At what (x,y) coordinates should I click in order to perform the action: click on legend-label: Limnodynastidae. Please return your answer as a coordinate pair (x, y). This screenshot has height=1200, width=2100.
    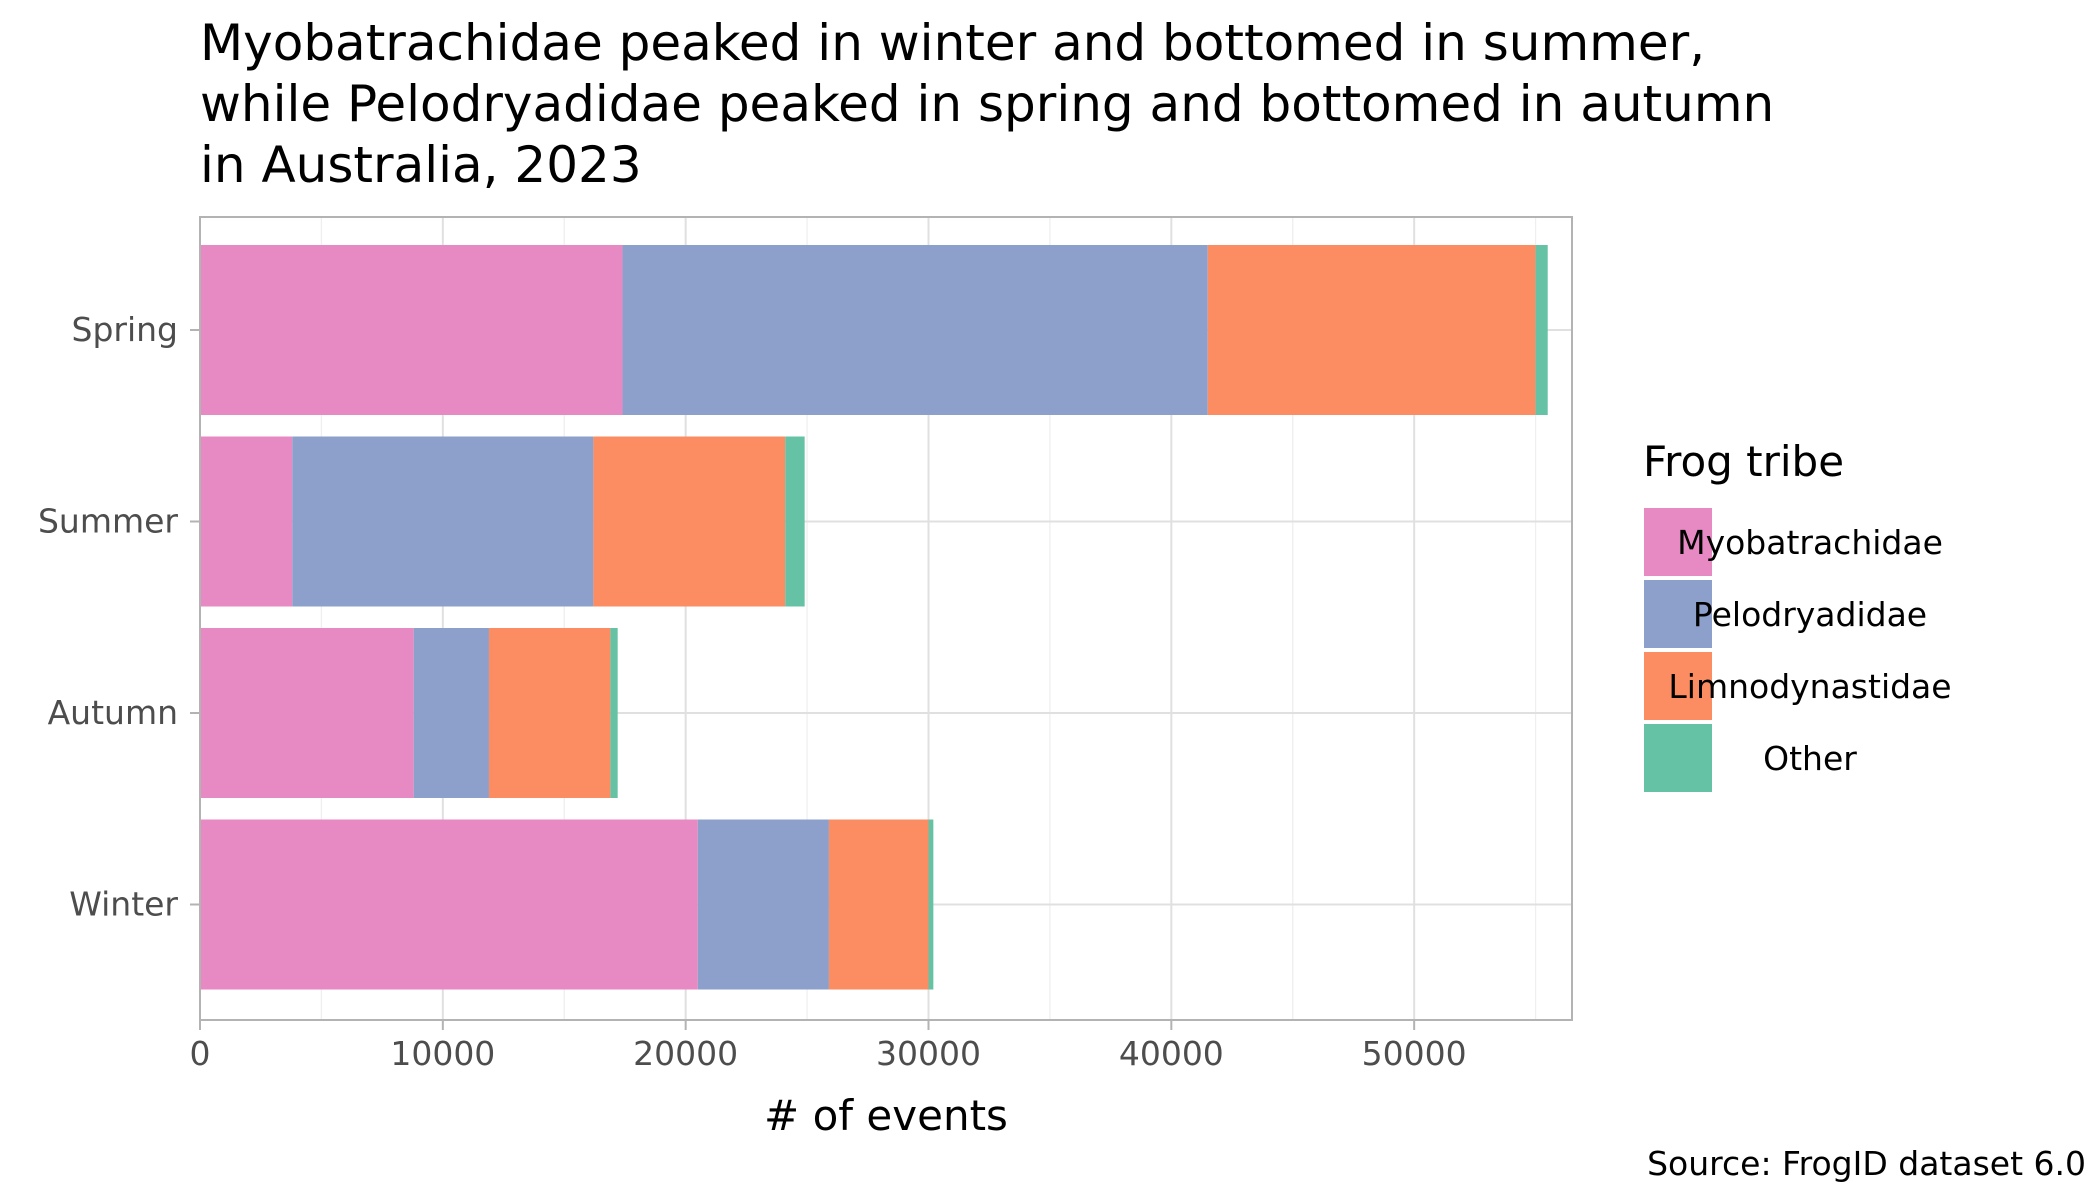
    Looking at the image, I should click on (1809, 686).